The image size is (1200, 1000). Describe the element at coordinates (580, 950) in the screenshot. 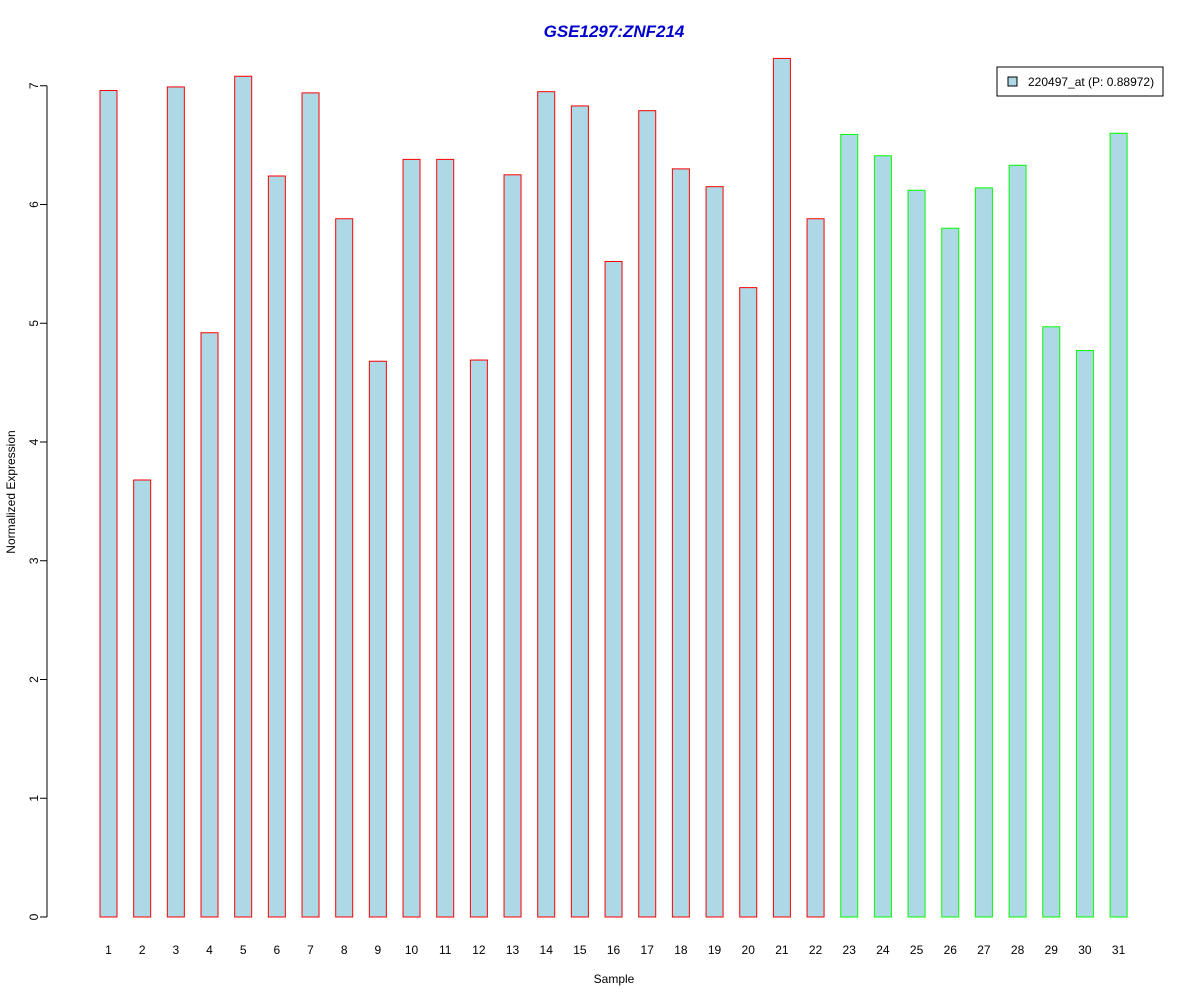

I see `x-tick-label: 15` at that location.